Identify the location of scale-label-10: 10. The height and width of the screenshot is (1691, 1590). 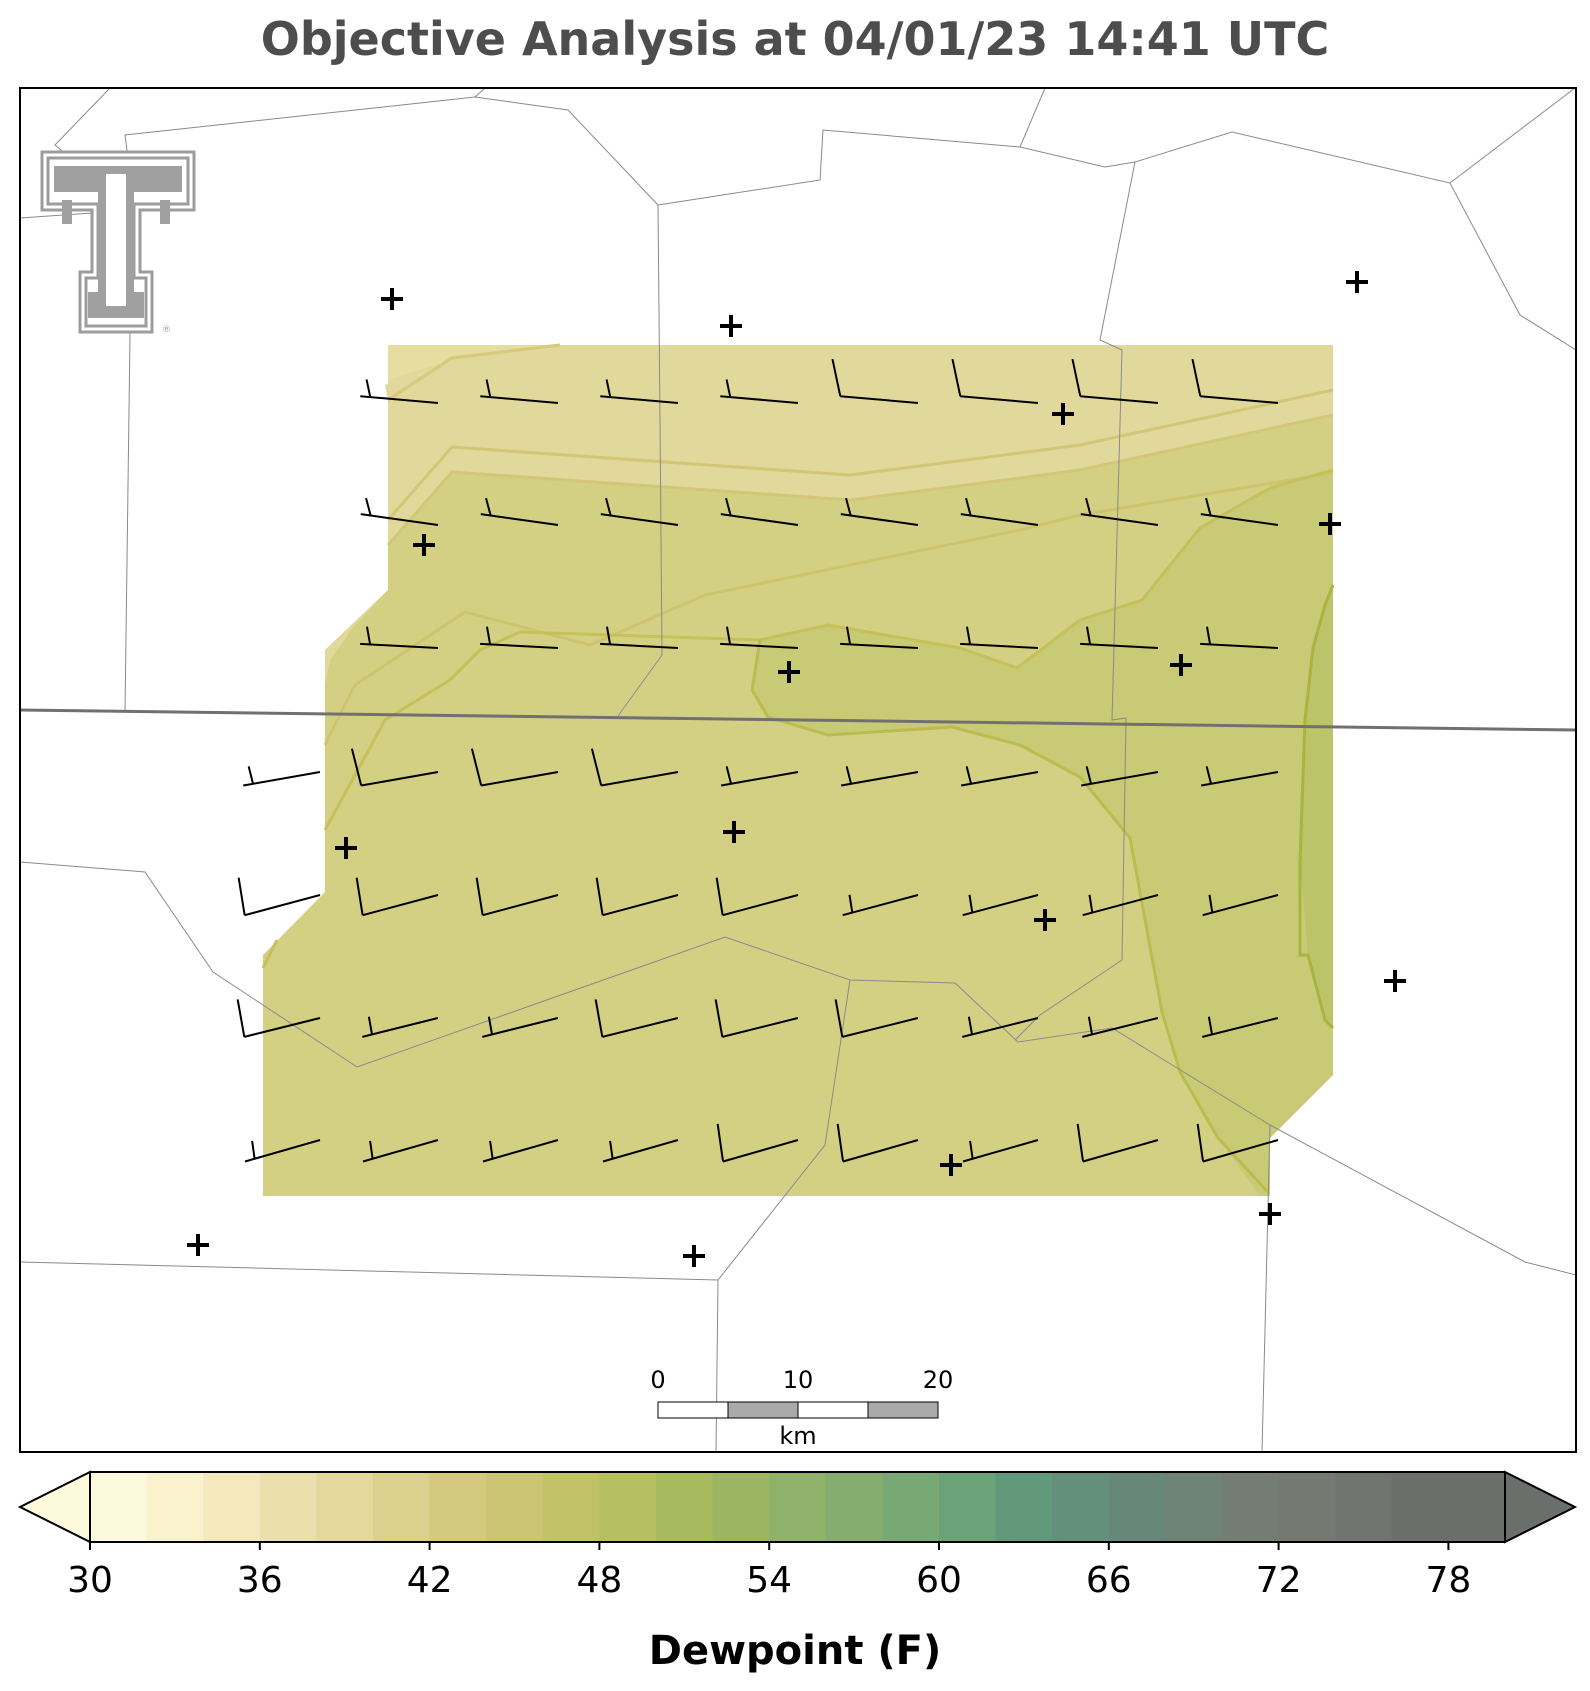
(798, 1380).